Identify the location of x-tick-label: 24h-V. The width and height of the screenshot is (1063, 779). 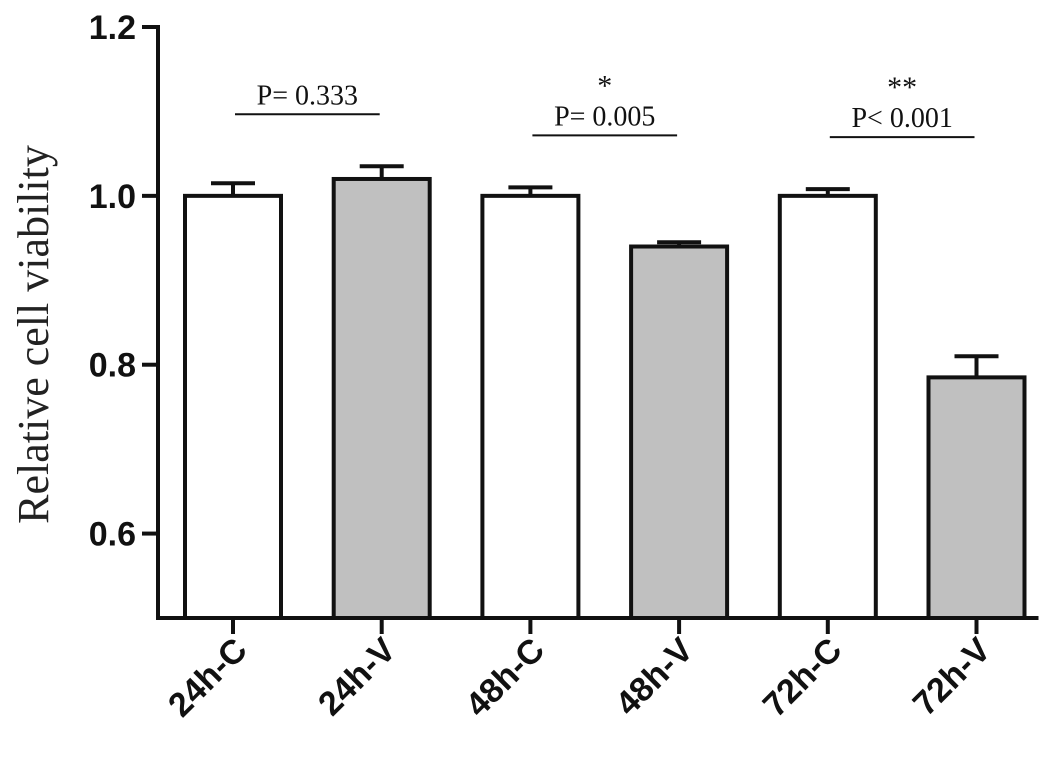
(357, 677).